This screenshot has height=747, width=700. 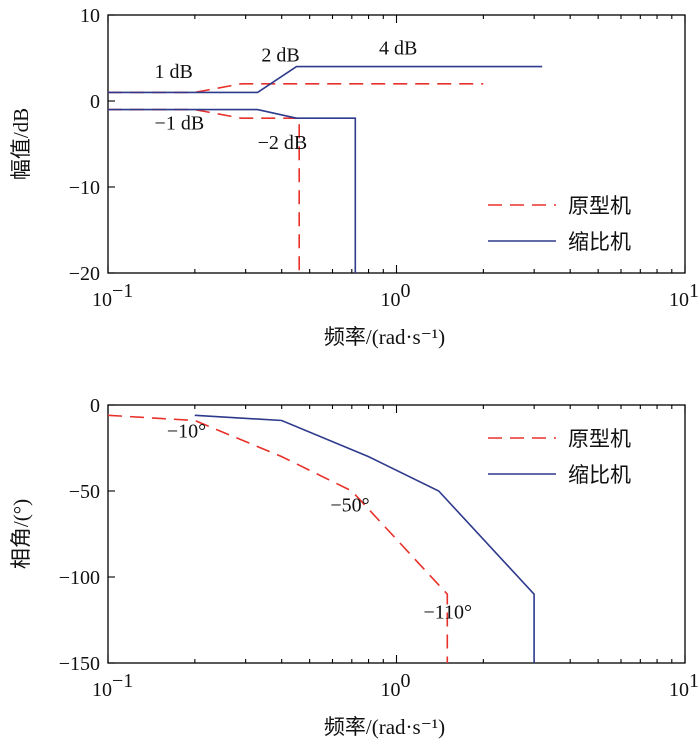 What do you see at coordinates (90, 16) in the screenshot?
I see `y-tick-label: 10` at bounding box center [90, 16].